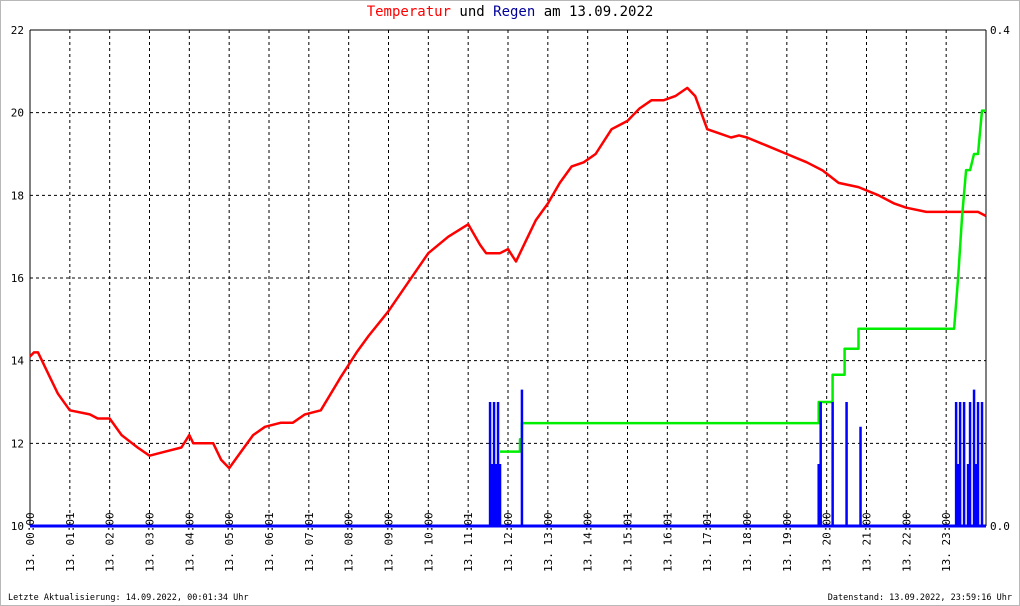 Image resolution: width=1020 pixels, height=606 pixels. Describe the element at coordinates (787, 542) in the screenshot. I see `x-tick-label: 13. 19:00` at that location.